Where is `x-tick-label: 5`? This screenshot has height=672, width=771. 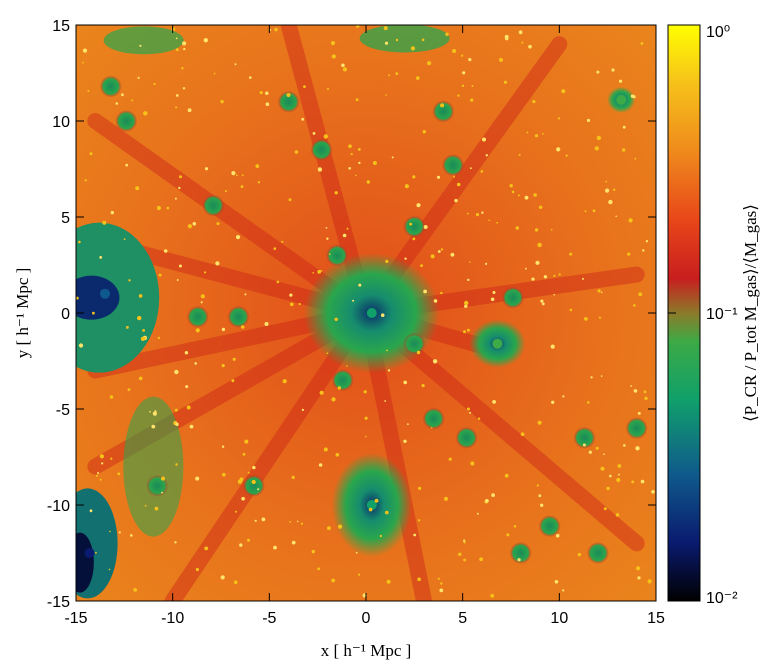 x-tick-label: 5 is located at coordinates (462, 618).